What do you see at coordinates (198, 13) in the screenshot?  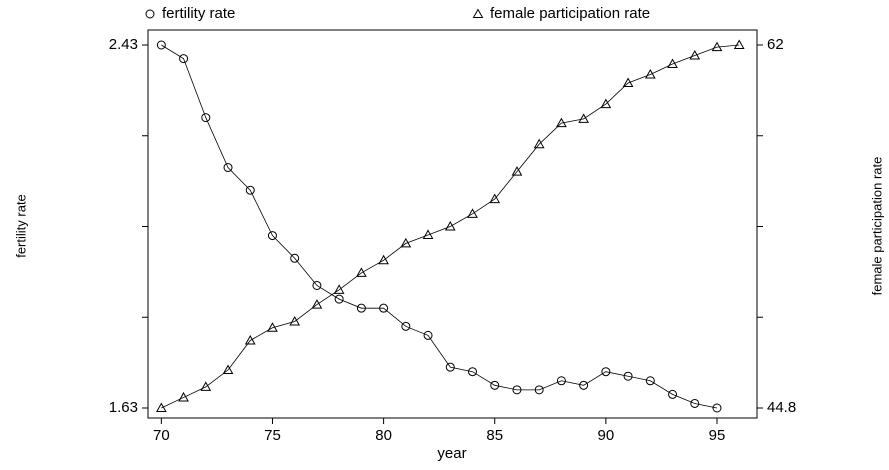 I see `legend-label: fertility rate` at bounding box center [198, 13].